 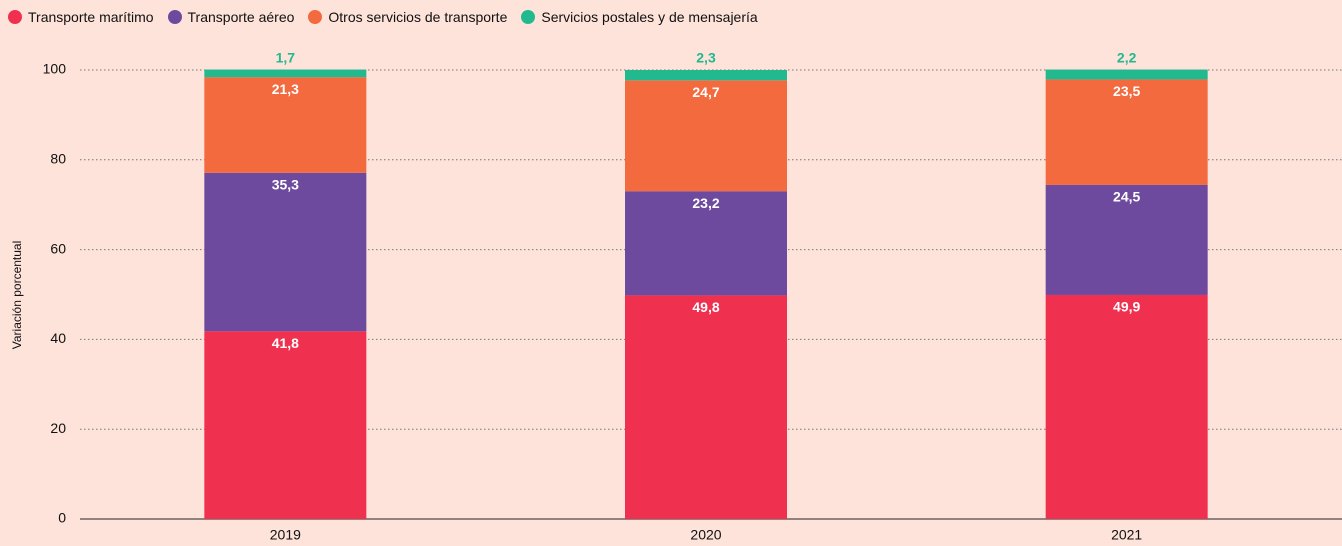 I want to click on legend-label: Transporte marítimo, so click(x=91, y=17).